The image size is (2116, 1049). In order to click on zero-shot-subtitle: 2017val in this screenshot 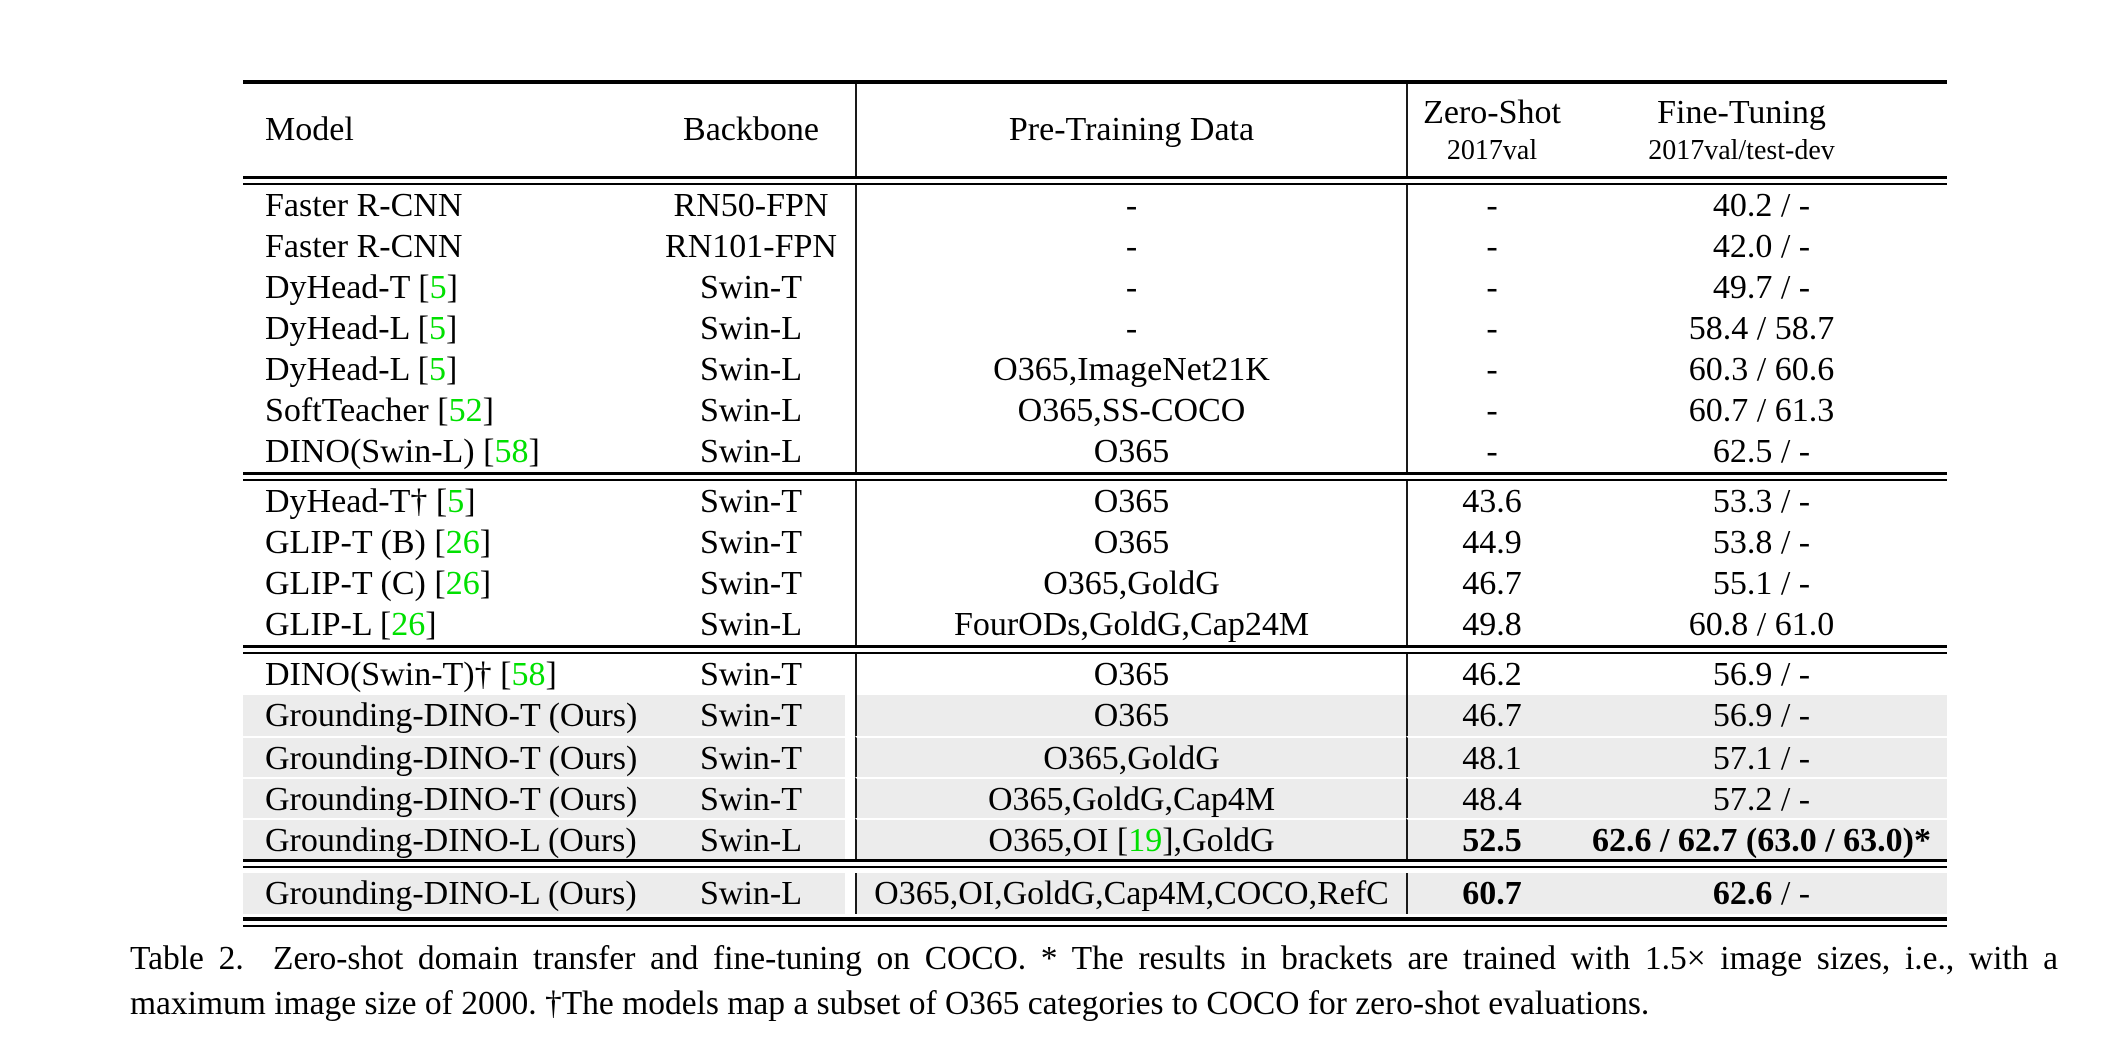, I will do `click(1492, 150)`.